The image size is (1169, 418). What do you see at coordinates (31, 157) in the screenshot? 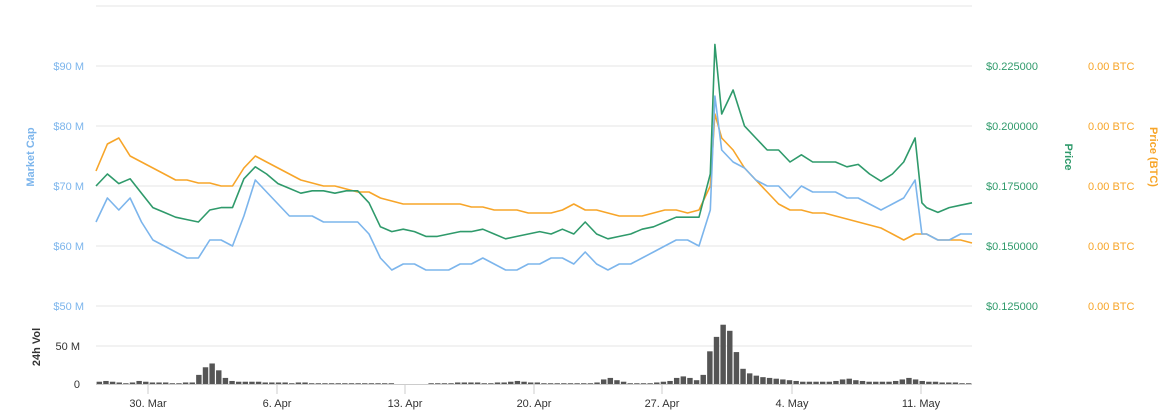
I see `market-cap-axis-title: Market Cap` at bounding box center [31, 157].